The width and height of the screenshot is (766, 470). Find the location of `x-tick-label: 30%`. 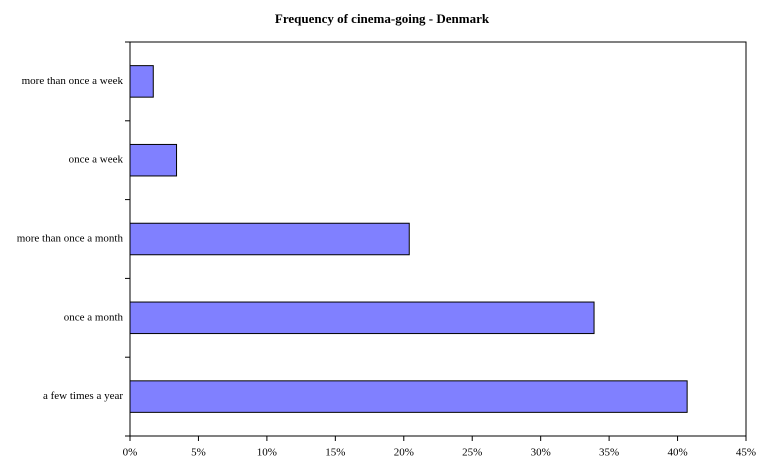

x-tick-label: 30% is located at coordinates (541, 453).